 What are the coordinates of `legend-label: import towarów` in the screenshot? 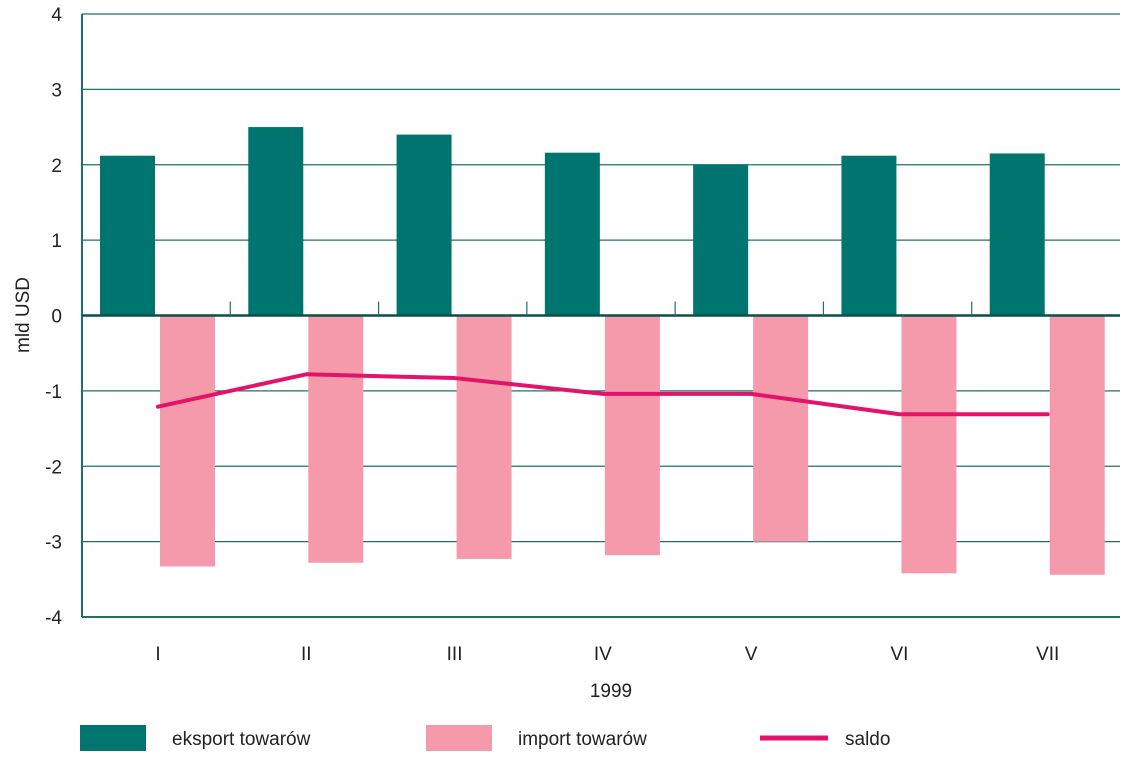 It's located at (582, 739).